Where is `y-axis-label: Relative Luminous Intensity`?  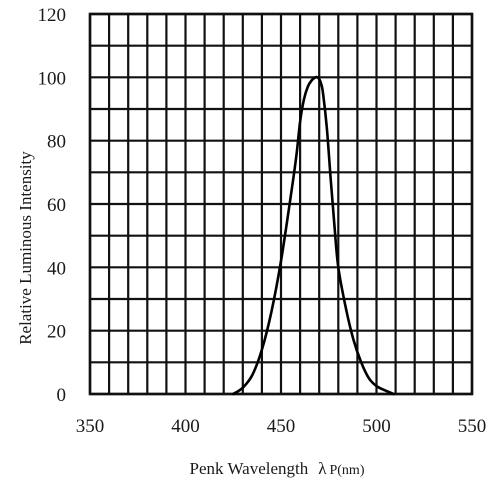 y-axis-label: Relative Luminous Intensity is located at coordinates (25, 248).